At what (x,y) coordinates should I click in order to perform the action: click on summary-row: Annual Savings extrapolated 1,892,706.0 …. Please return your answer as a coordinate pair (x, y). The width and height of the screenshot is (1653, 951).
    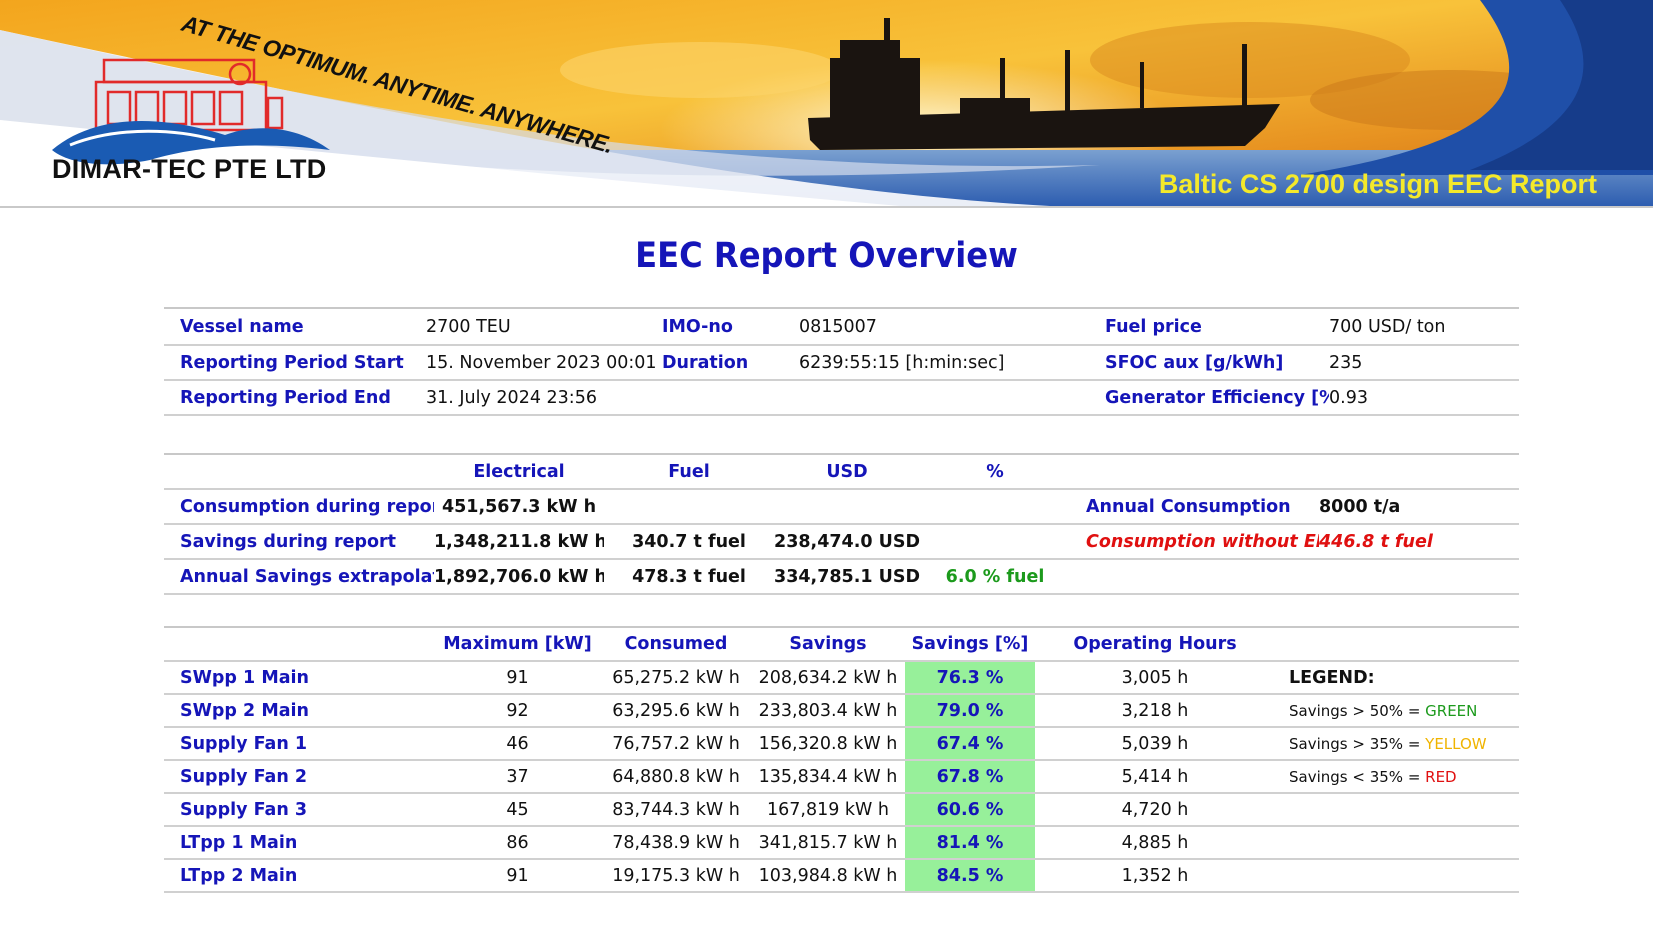
    Looking at the image, I should click on (841, 576).